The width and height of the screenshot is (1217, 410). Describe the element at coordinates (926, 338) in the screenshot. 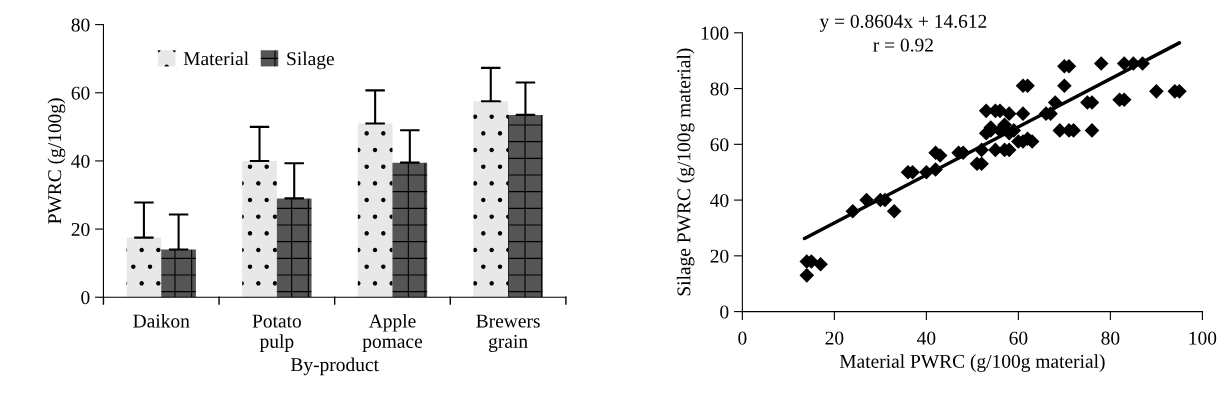

I see `x-tick-label: 40` at that location.